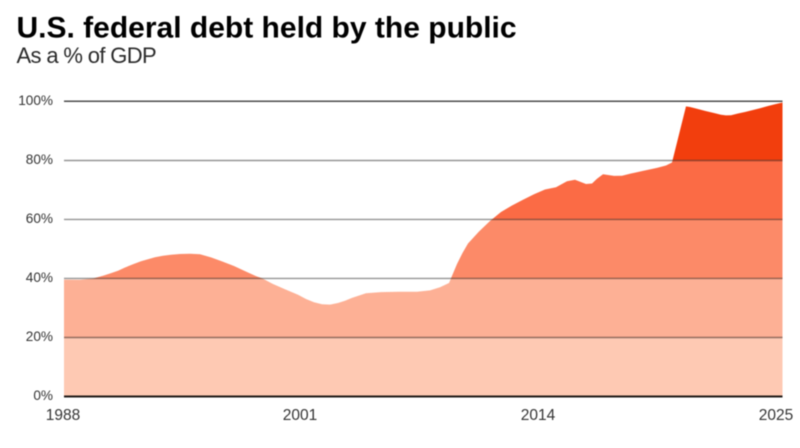 This screenshot has width=800, height=448. I want to click on svg-text: 60%, so click(39, 218).